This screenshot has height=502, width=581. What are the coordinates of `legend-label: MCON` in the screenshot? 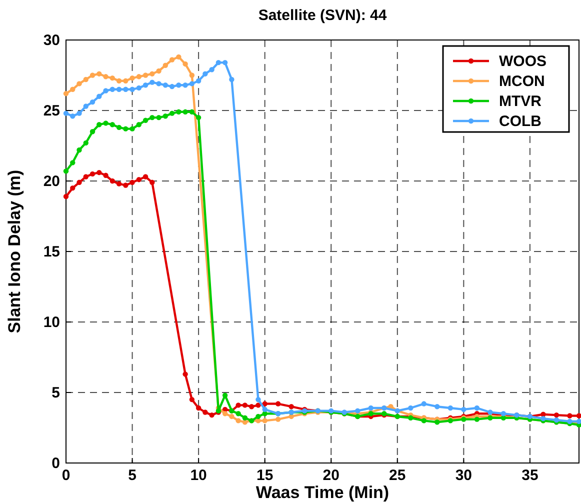 It's located at (522, 81).